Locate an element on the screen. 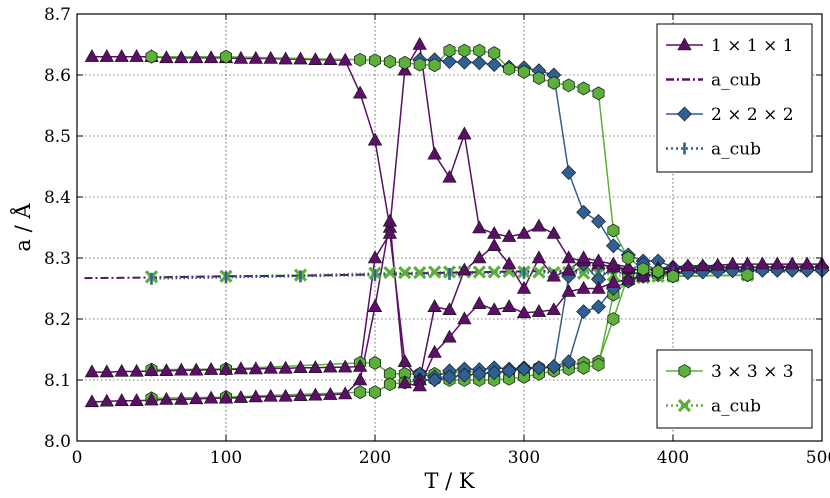 This screenshot has height=498, width=830. series-line is located at coordinates (620, 325).